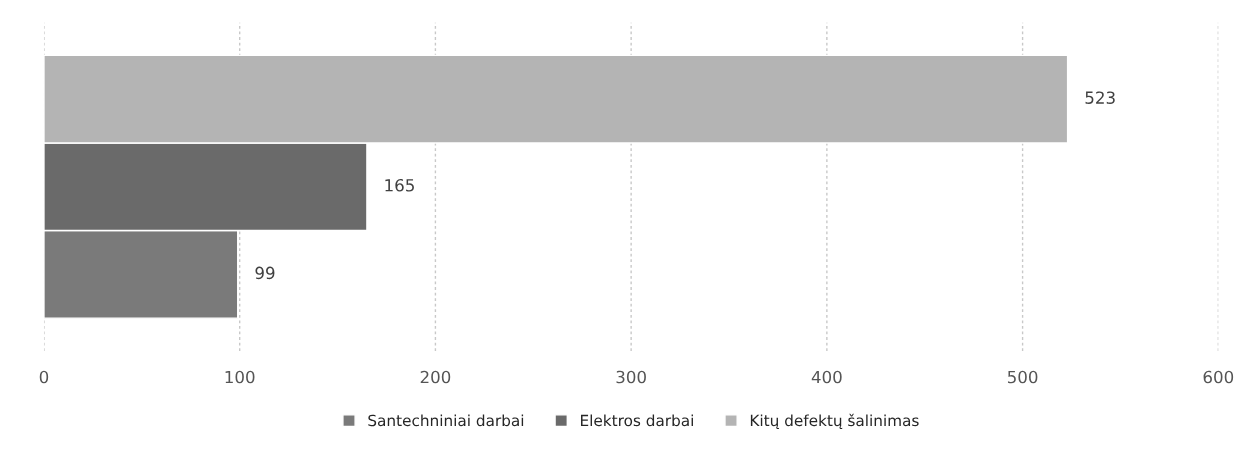 This screenshot has width=1256, height=450. I want to click on data-label: 99, so click(265, 273).